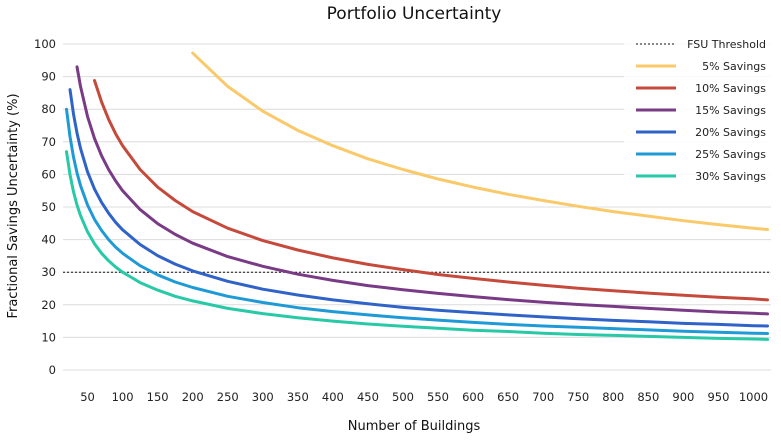  What do you see at coordinates (48, 240) in the screenshot?
I see `y-tick-label: 40` at bounding box center [48, 240].